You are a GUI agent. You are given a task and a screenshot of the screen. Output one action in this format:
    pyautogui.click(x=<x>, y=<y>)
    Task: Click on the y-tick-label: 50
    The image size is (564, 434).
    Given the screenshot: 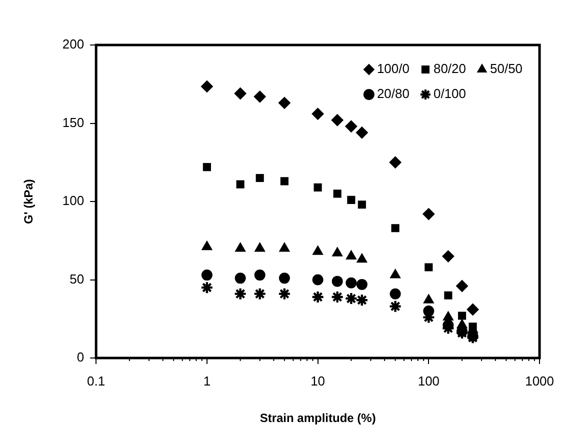 What is the action you would take?
    pyautogui.click(x=77, y=278)
    